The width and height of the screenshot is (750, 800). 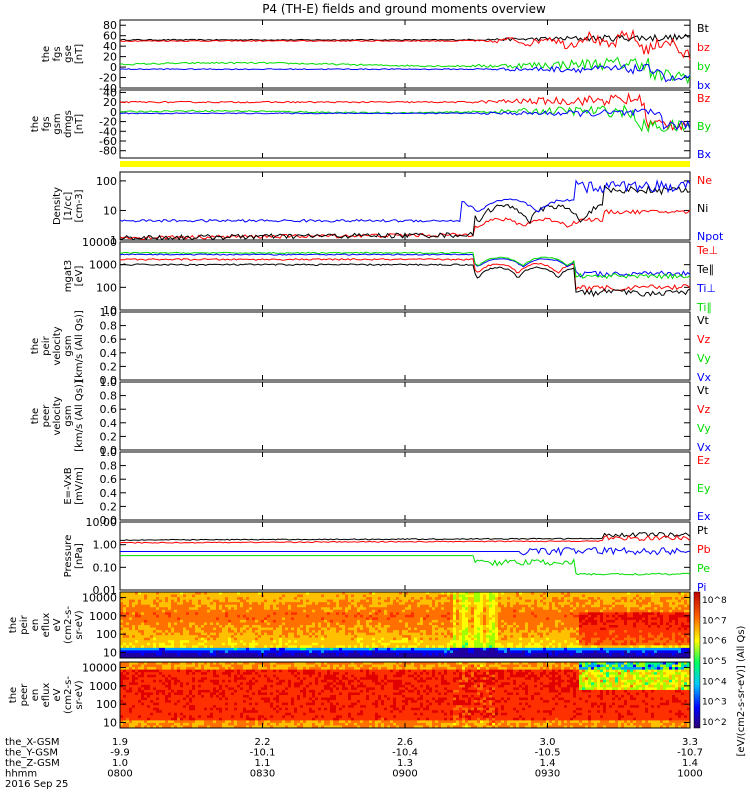 I want to click on y-tick-label: 40, so click(x=110, y=46).